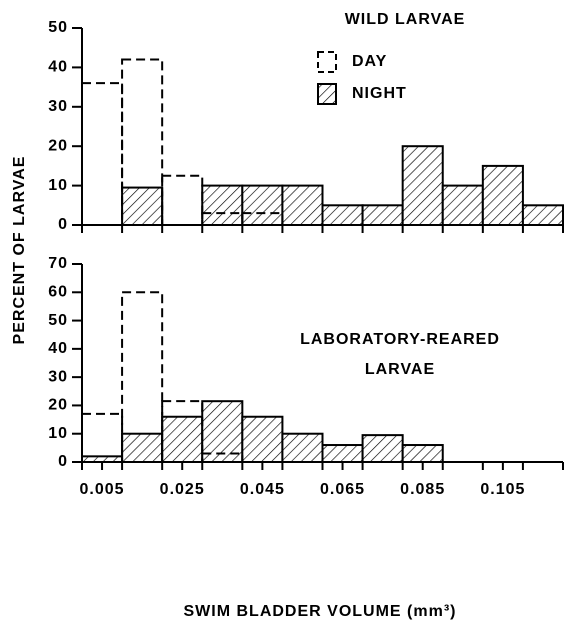  What do you see at coordinates (58, 292) in the screenshot?
I see `y-tick-label: 60` at bounding box center [58, 292].